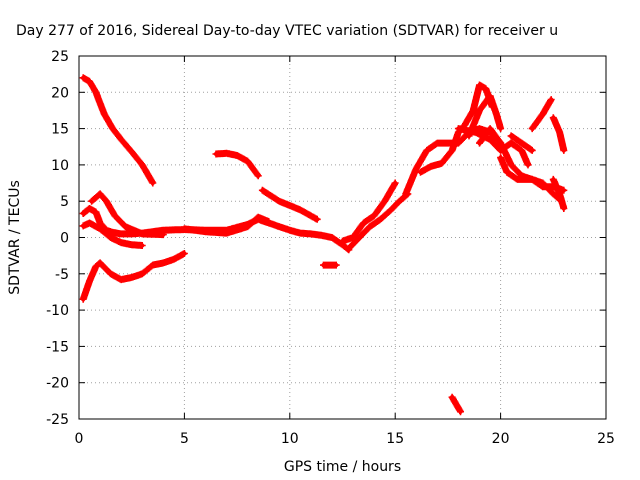 This screenshot has width=640, height=480. I want to click on y-tick-label: 5, so click(64, 202).